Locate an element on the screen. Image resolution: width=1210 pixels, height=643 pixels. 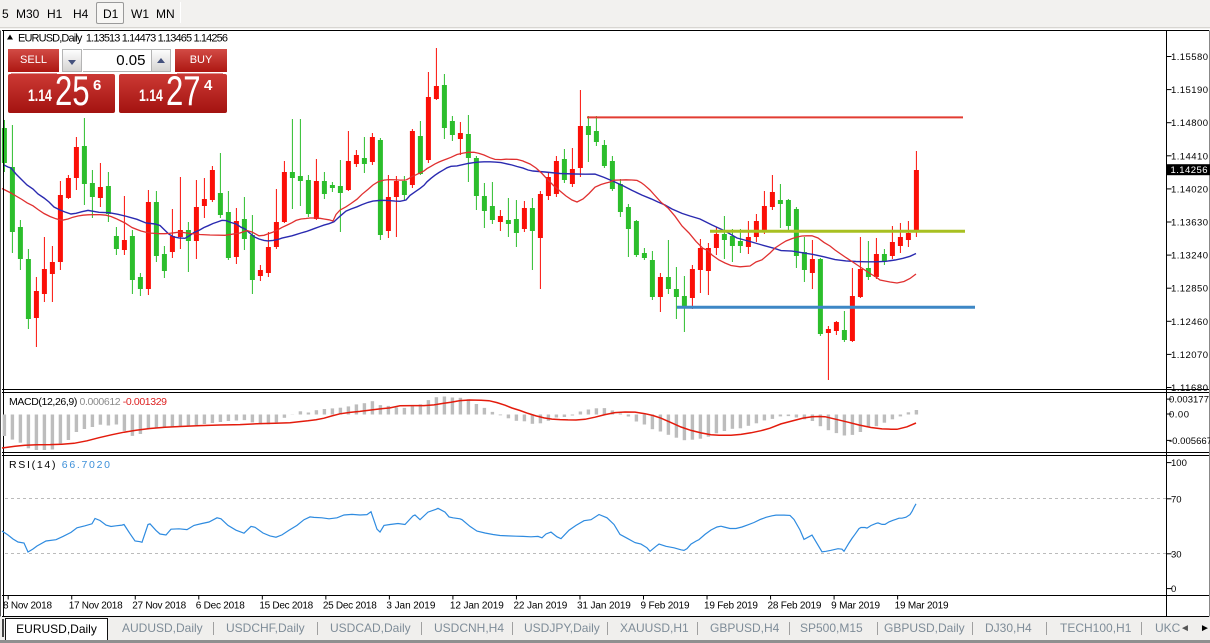
svg-text: 15 Dec 2018 is located at coordinates (286, 606).